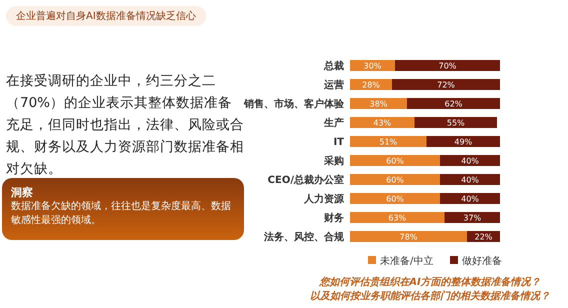  I want to click on data-label: 78%, so click(409, 237).